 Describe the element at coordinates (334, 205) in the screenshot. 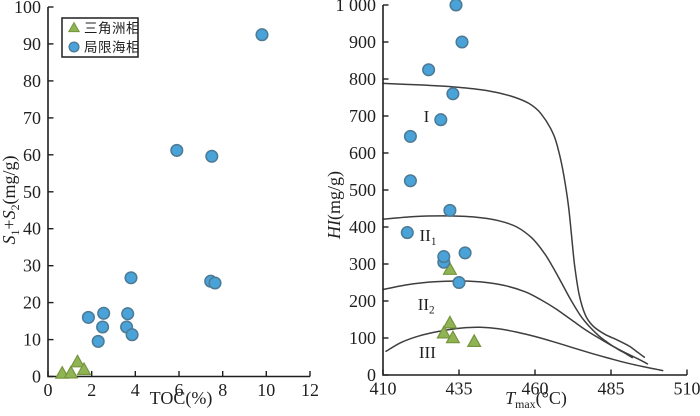

I see `y-axis-label: HI(mg/g)` at that location.